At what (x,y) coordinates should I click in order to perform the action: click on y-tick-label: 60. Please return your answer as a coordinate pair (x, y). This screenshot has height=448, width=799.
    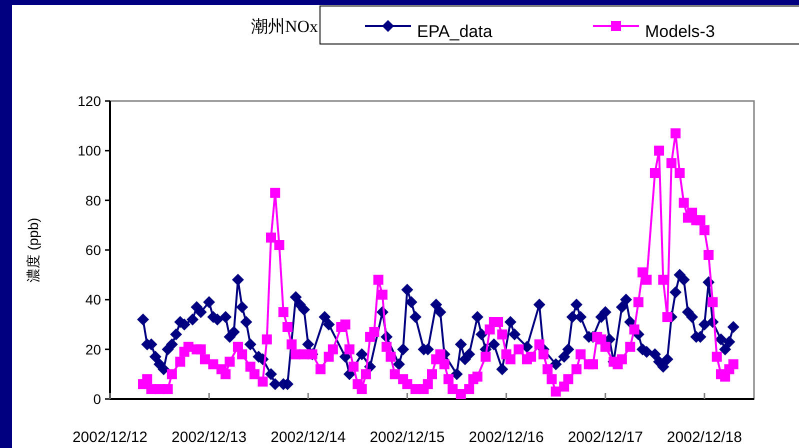
    Looking at the image, I should click on (93, 250).